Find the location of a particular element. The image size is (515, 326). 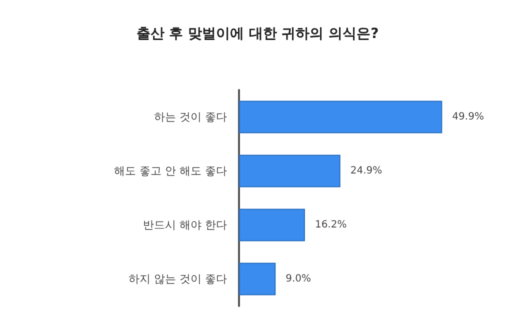

data-label: 24.9% is located at coordinates (366, 171).